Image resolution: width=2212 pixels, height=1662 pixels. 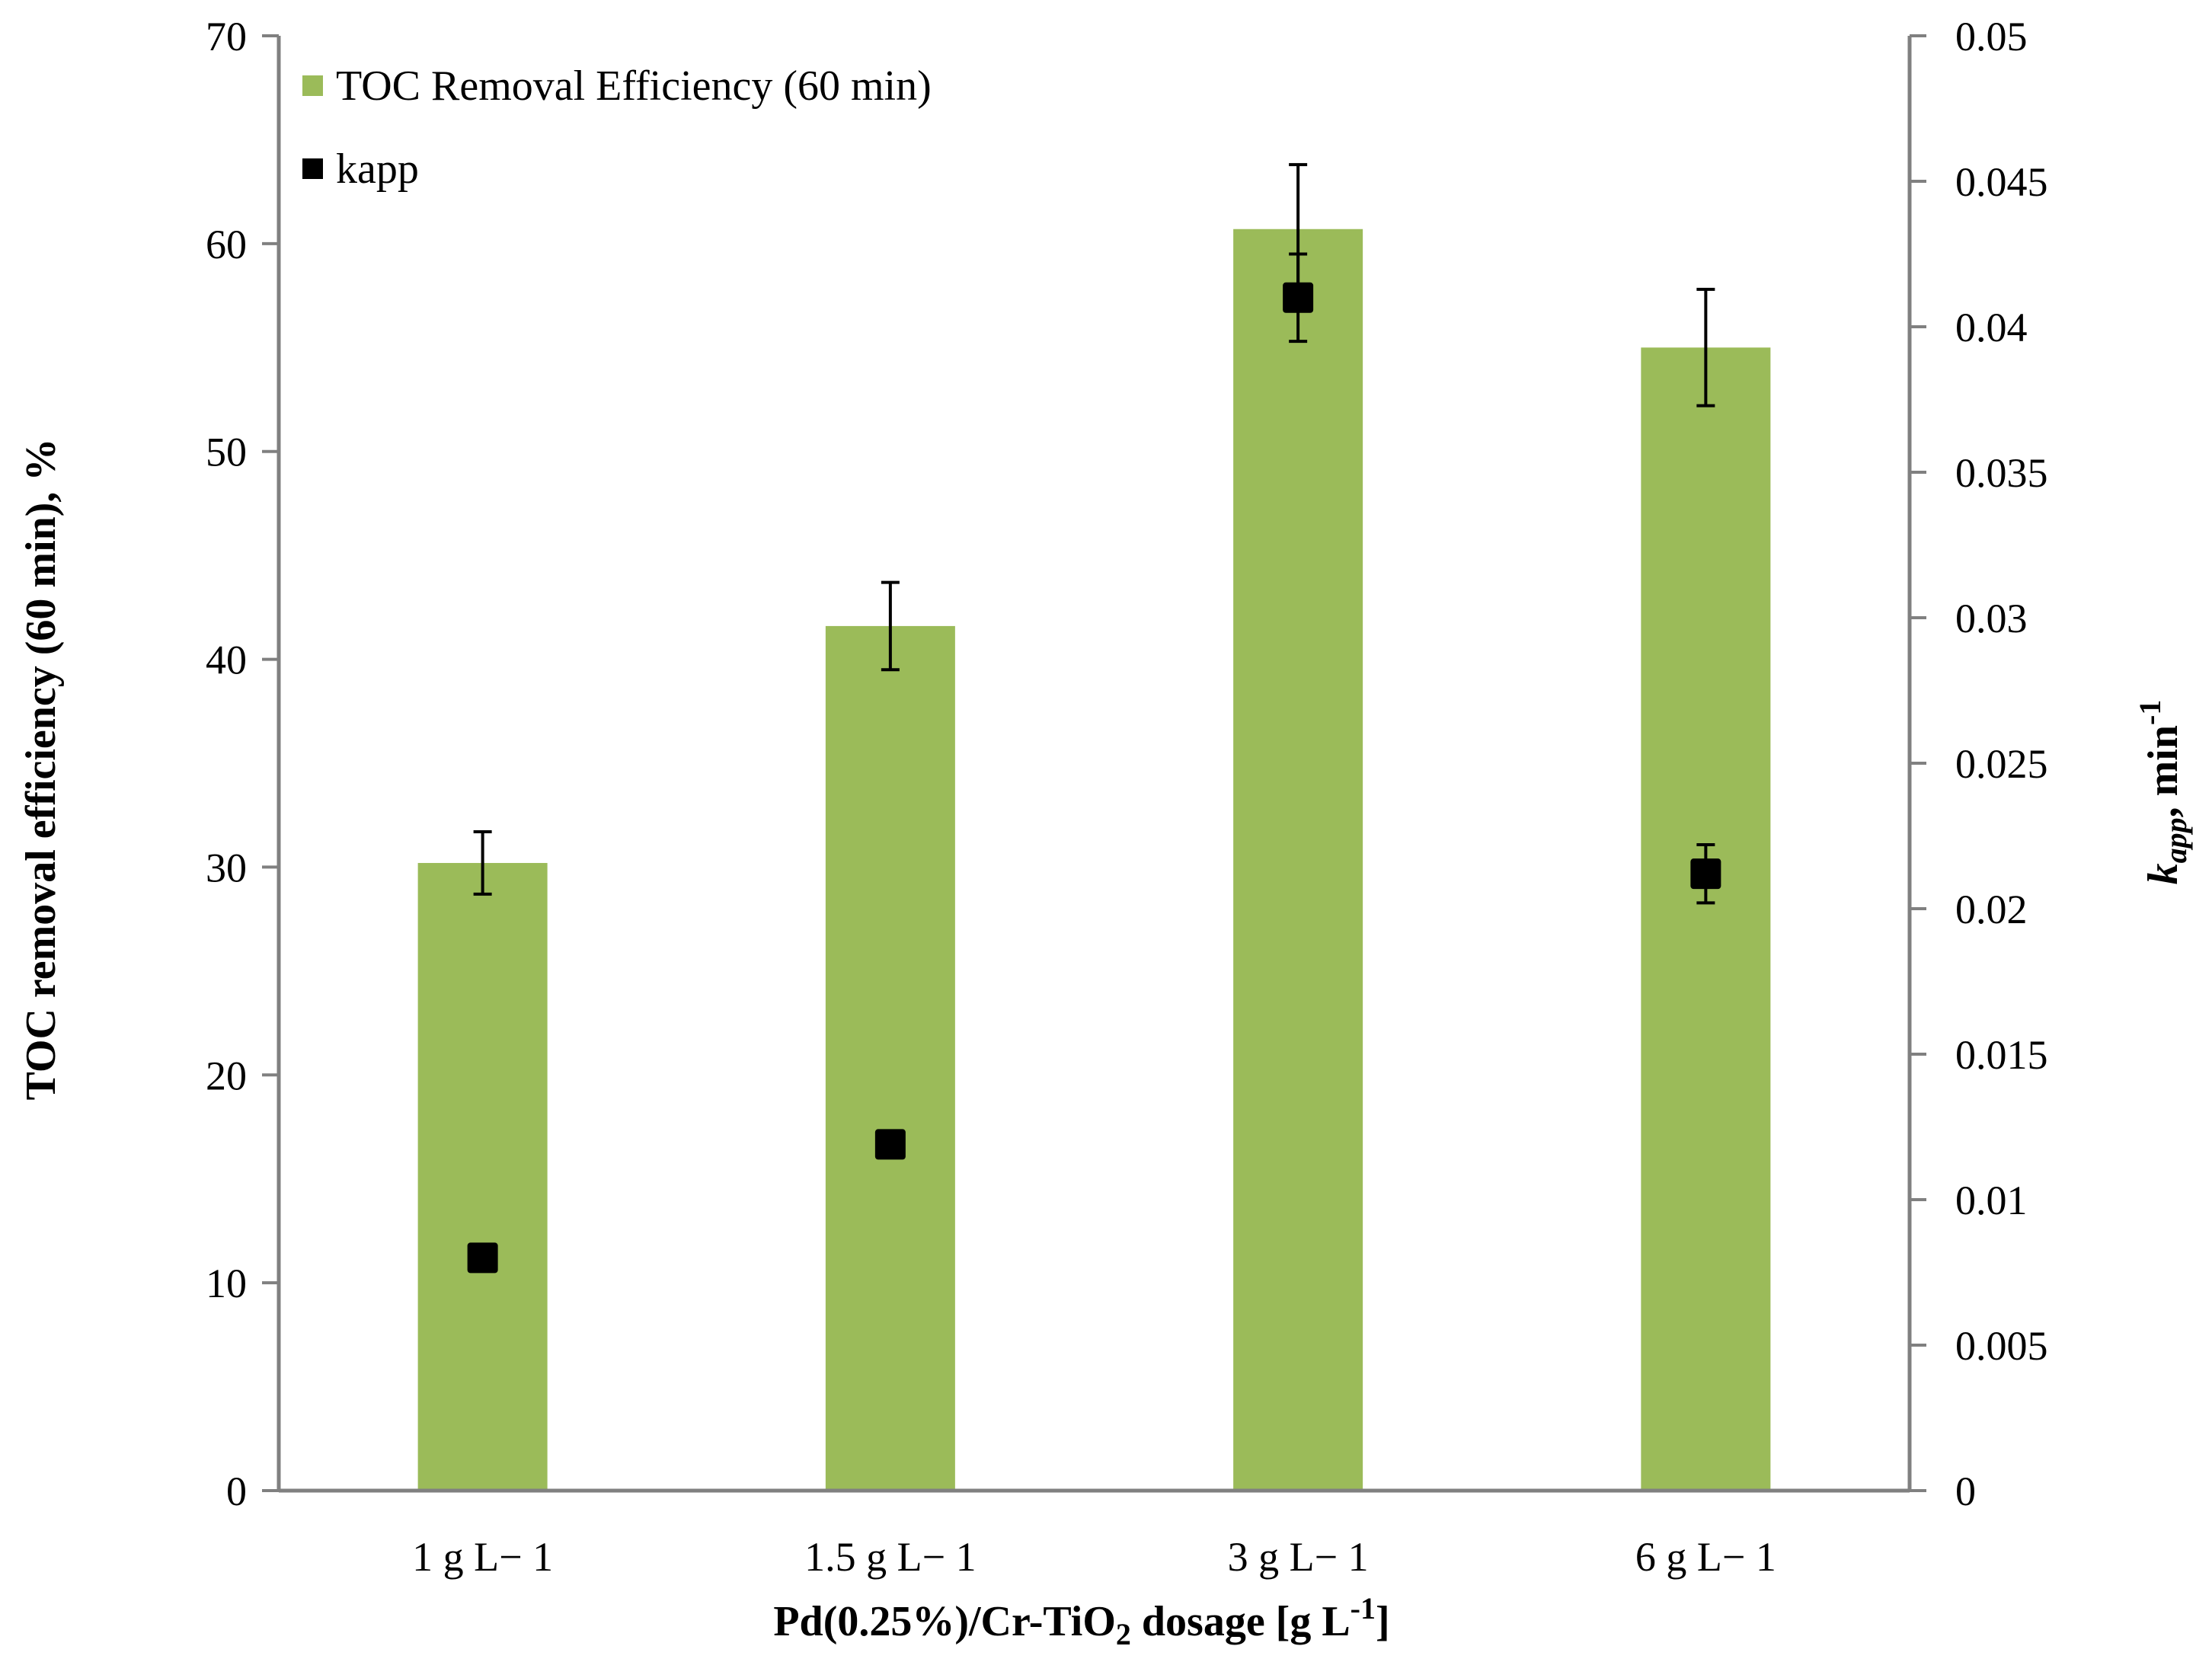 What do you see at coordinates (2001, 1346) in the screenshot?
I see `right-tick-label-1: 0.005` at bounding box center [2001, 1346].